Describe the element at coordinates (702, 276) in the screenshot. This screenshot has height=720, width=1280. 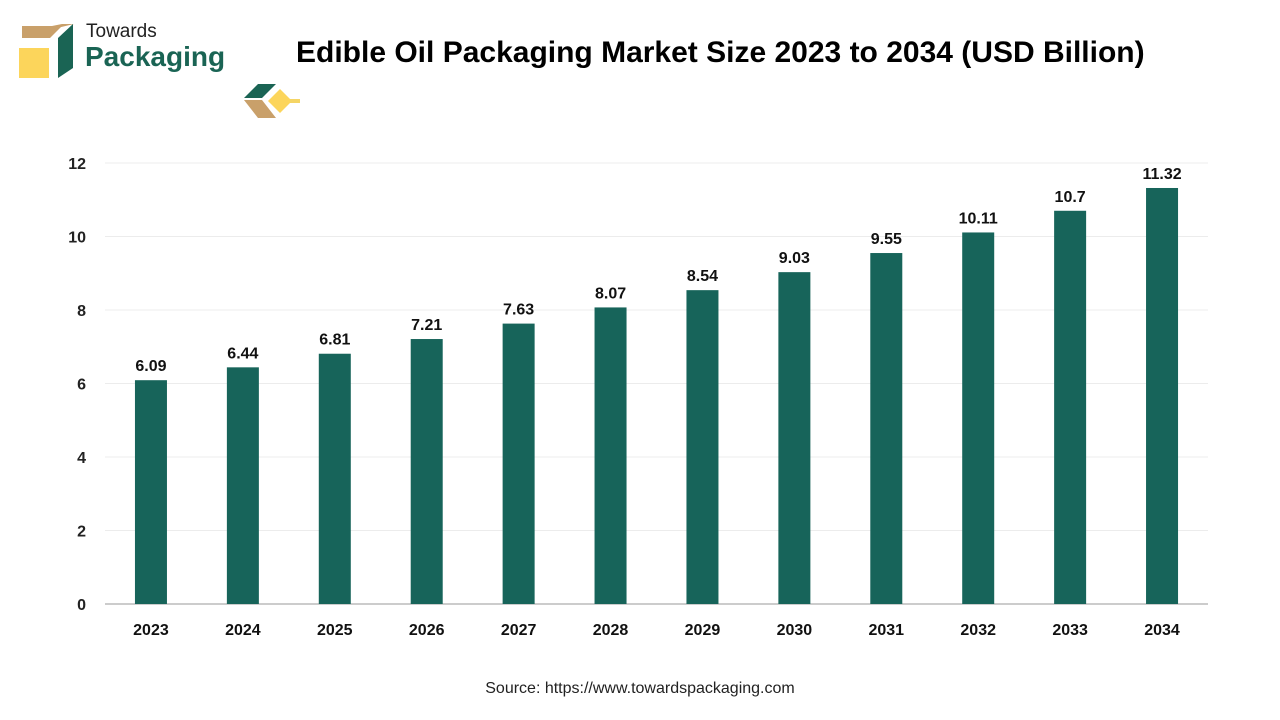
I see `data-label: 8.54` at that location.